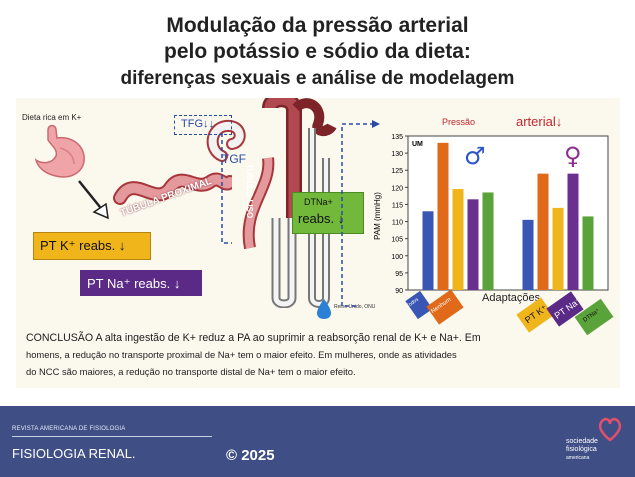 This screenshot has height=477, width=635. I want to click on title-line-2: pelo potássio e sódio da dieta:, so click(317, 51).